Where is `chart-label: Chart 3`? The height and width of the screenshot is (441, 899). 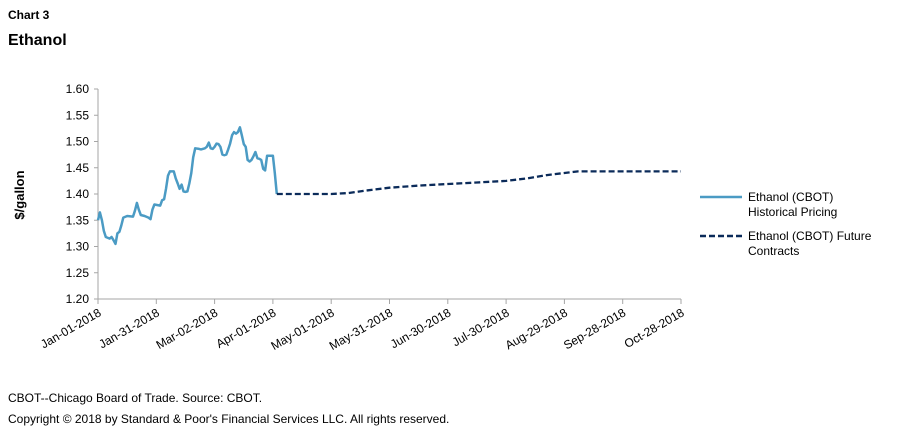 chart-label: Chart 3 is located at coordinates (29, 15).